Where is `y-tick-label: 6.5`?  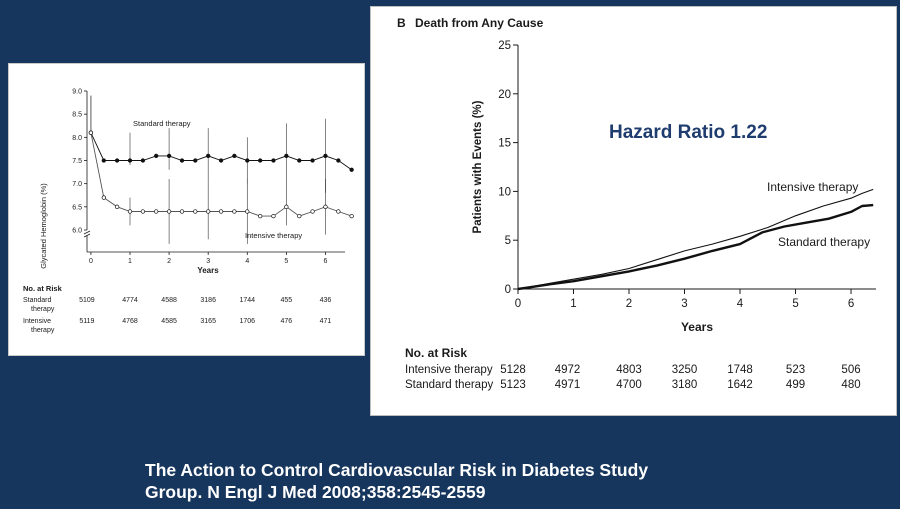 y-tick-label: 6.5 is located at coordinates (77, 207).